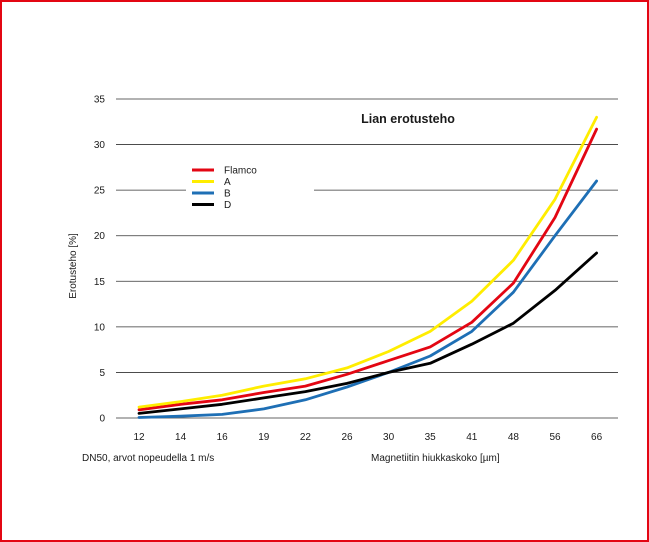  Describe the element at coordinates (597, 437) in the screenshot. I see `x-tick-label: 66` at that location.